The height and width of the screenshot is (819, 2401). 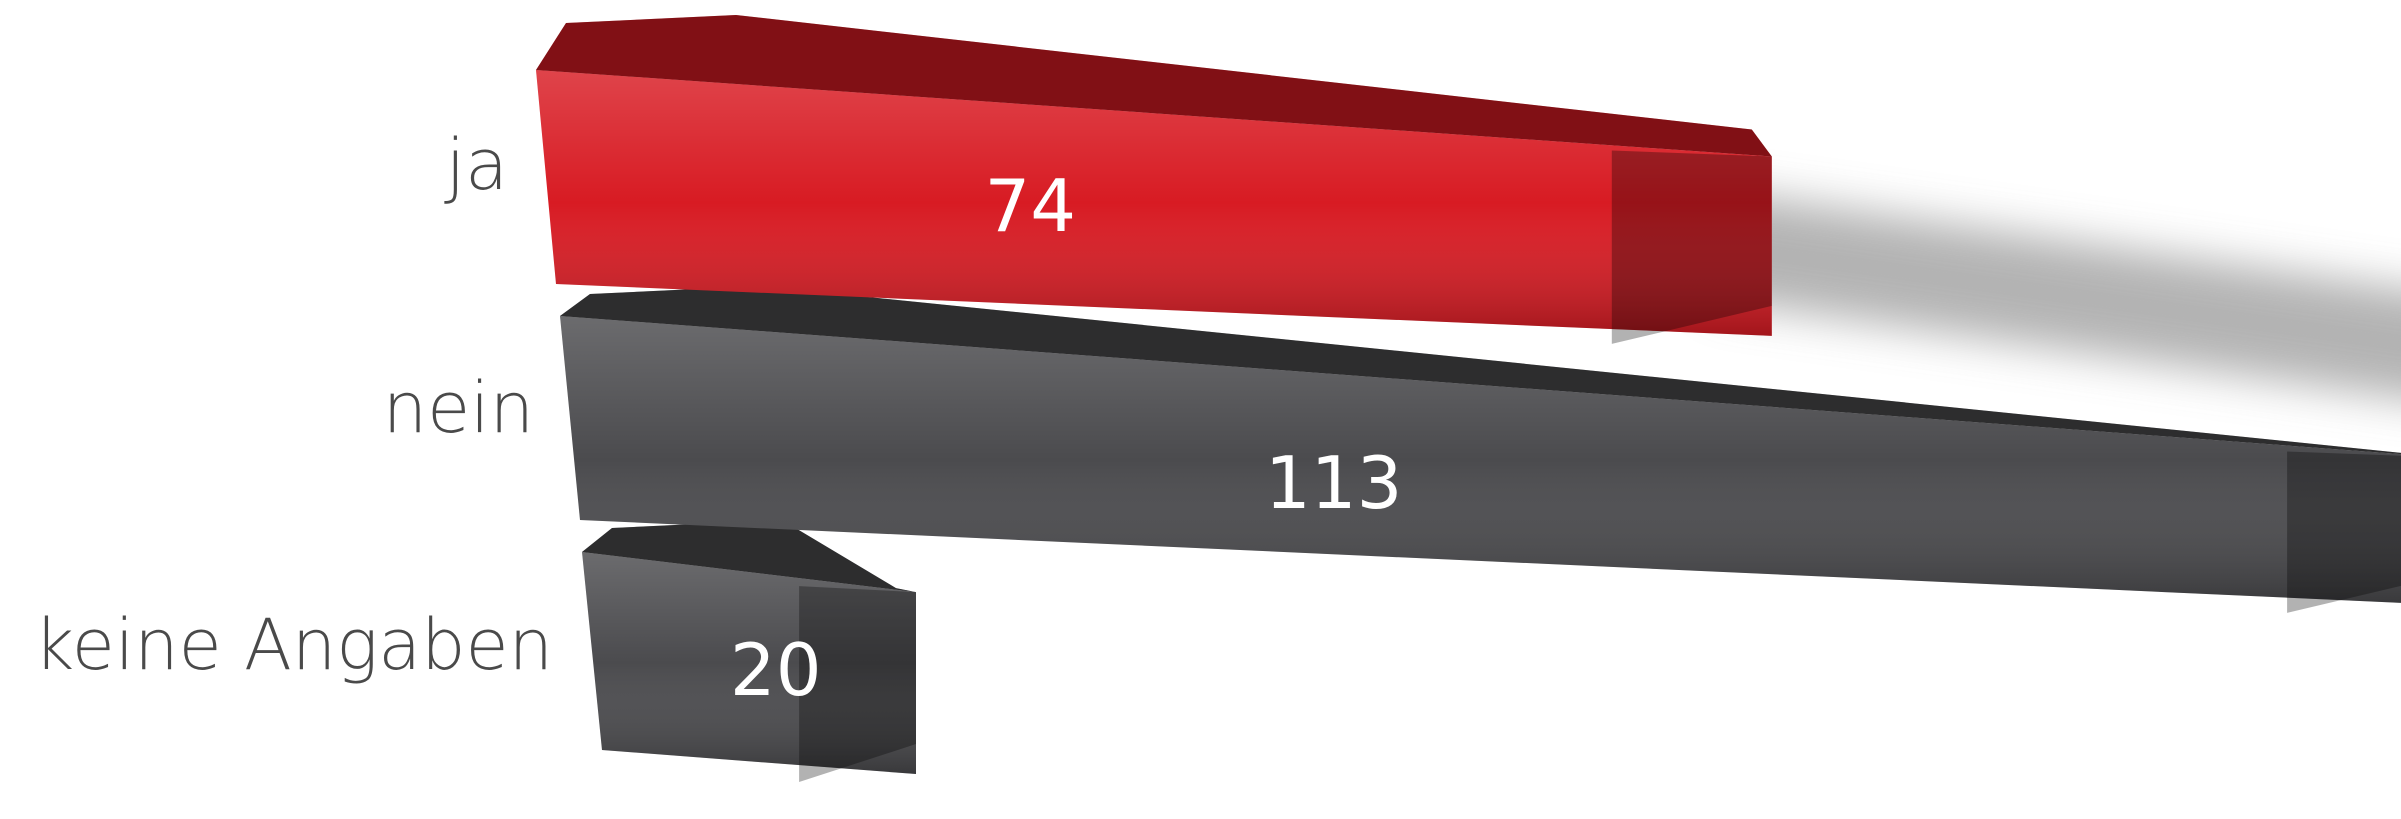 I want to click on category-label: ja, so click(x=476, y=165).